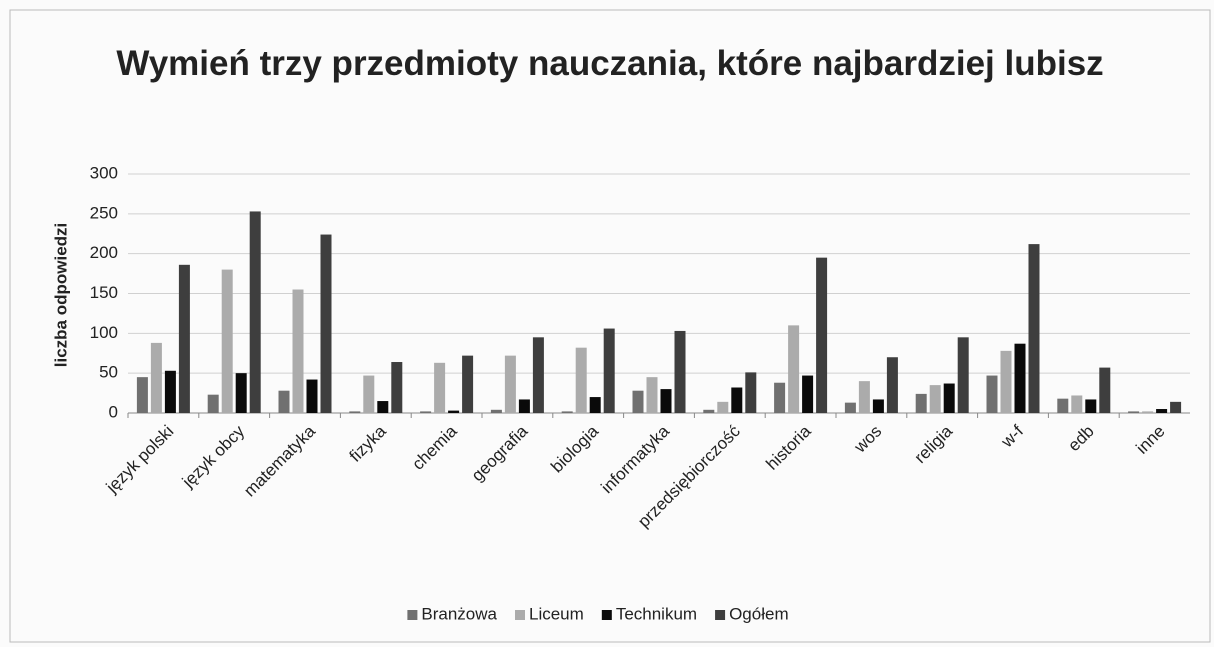  I want to click on y-tick-label: 200, so click(104, 252).